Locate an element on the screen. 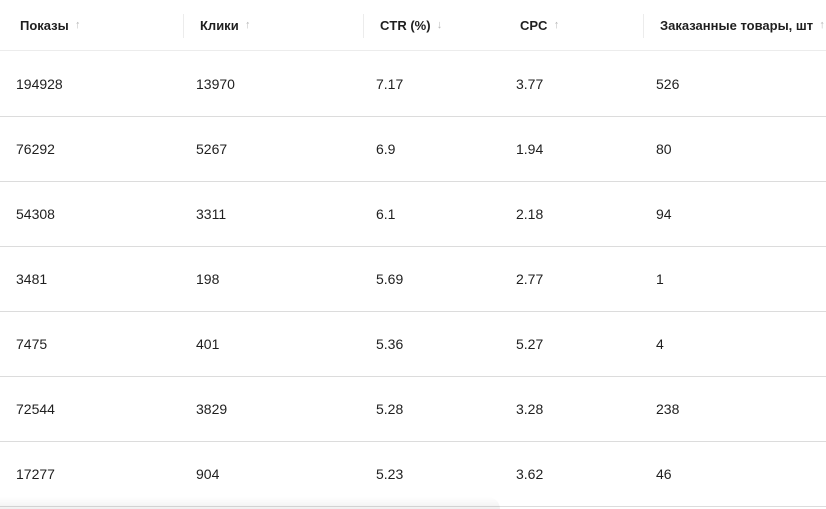  table-row: 194928 13970 7.17 3.77 526 is located at coordinates (413, 84).